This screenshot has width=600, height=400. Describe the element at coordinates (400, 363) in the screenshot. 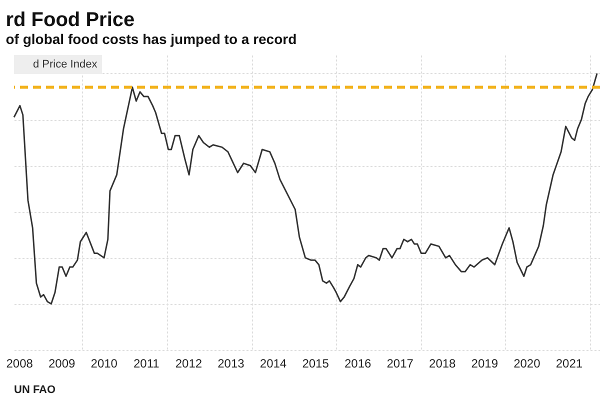

I see `x-tick-label: 2017` at that location.